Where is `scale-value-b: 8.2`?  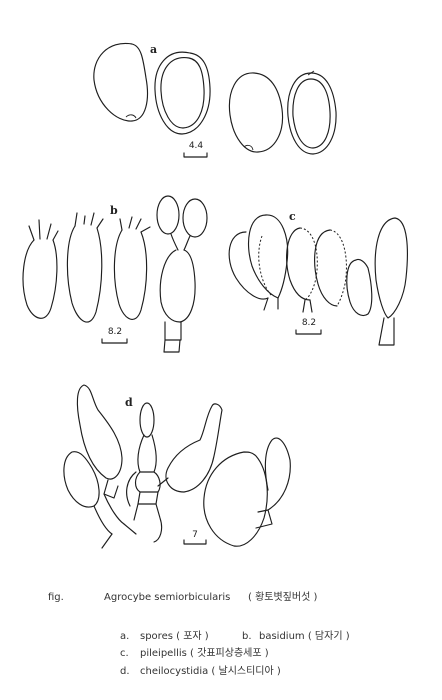
scale-value-b: 8.2 is located at coordinates (115, 332).